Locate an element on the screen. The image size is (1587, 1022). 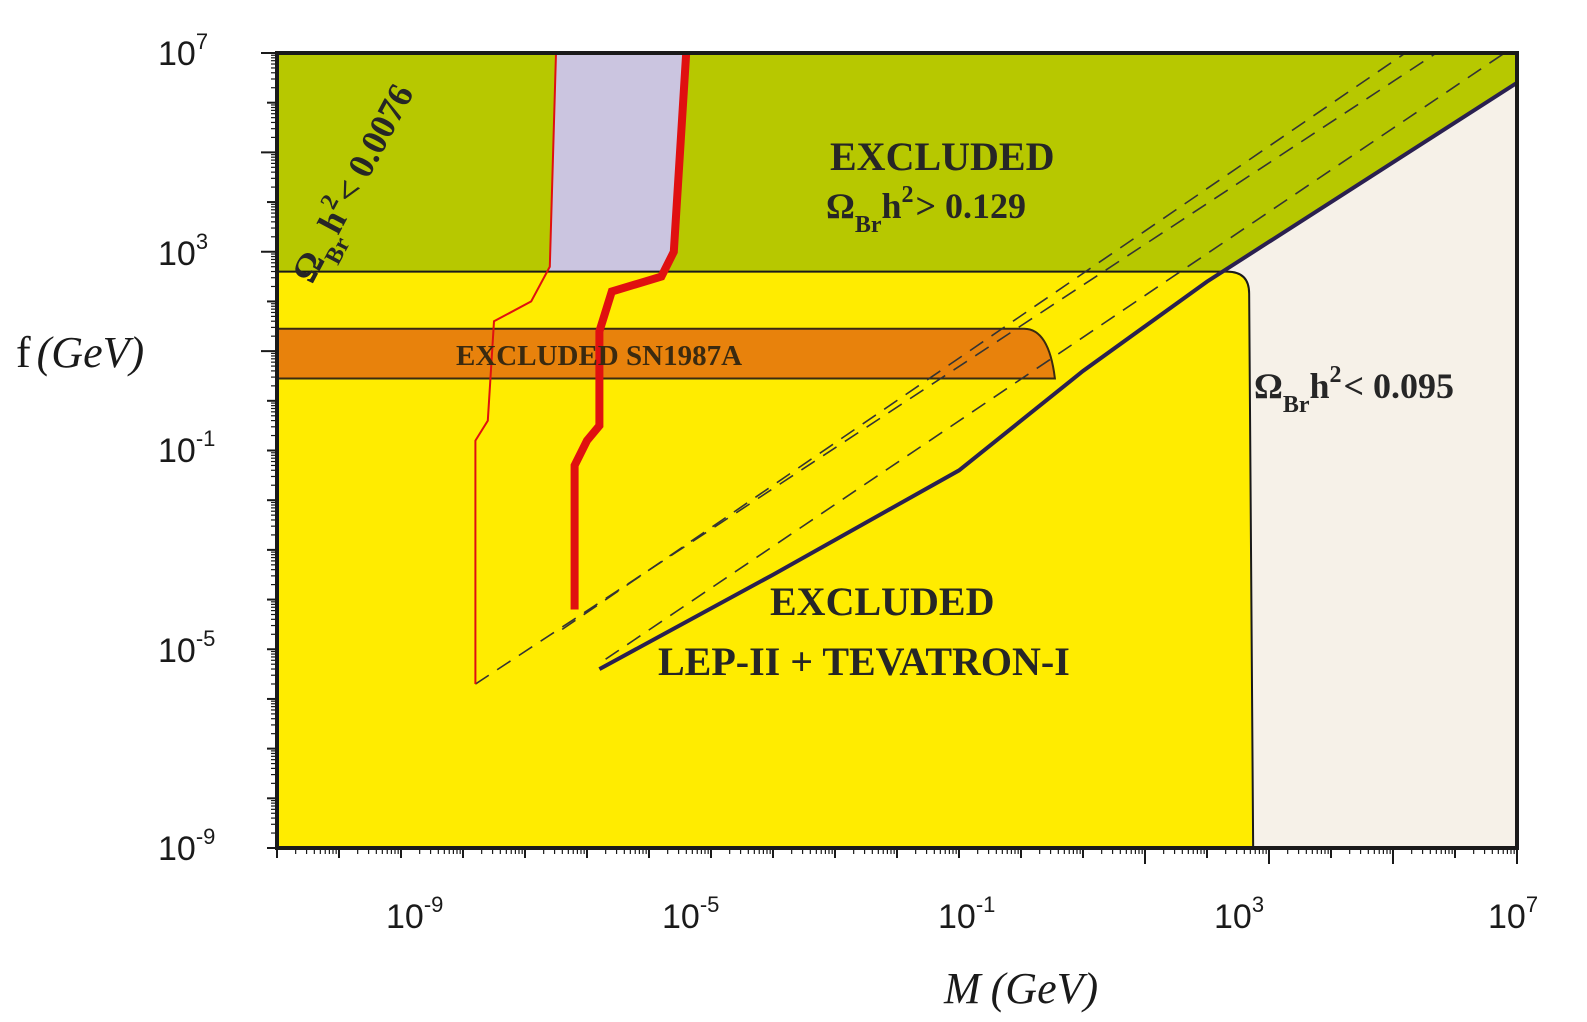
thick-red-line is located at coordinates (630, 331).